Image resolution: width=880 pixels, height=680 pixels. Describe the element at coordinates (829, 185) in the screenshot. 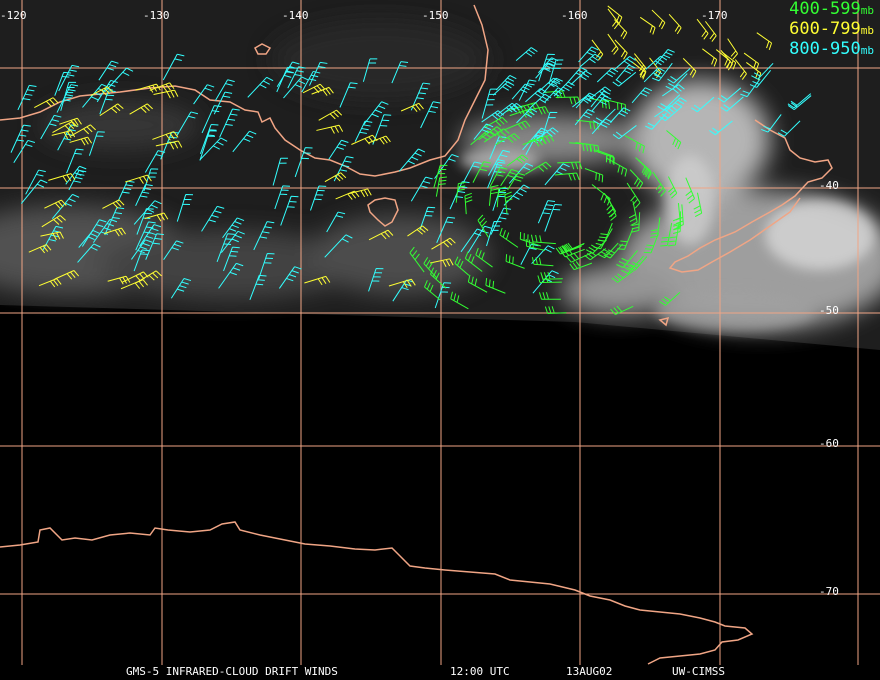

I see `lat-label-40: -40` at that location.